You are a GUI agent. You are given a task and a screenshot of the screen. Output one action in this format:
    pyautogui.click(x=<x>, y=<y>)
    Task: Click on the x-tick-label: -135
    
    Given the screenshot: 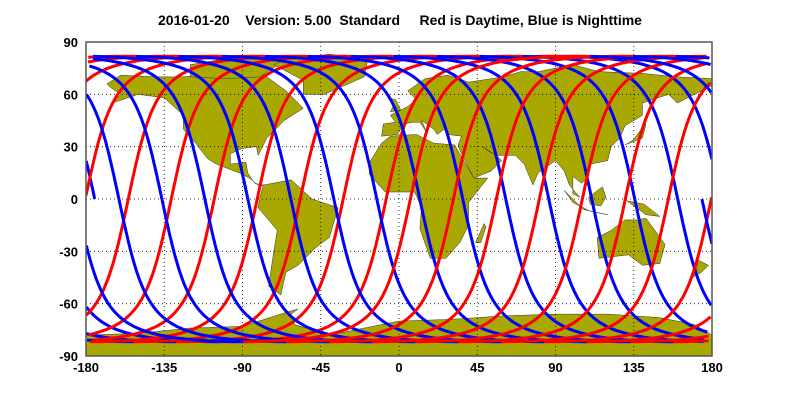 What is the action you would take?
    pyautogui.click(x=164, y=367)
    